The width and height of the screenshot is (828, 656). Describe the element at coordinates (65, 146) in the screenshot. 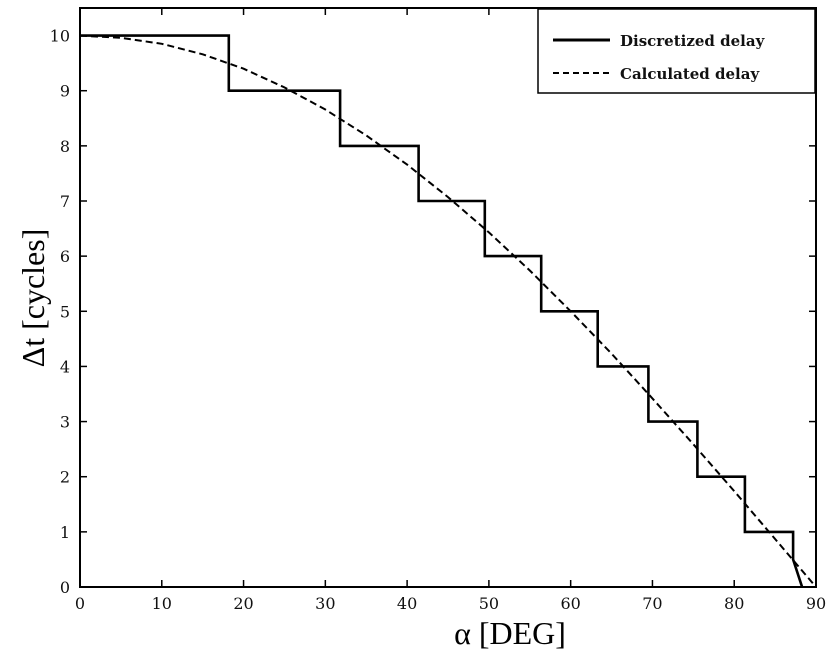

I see `y-tick-label: 8` at that location.